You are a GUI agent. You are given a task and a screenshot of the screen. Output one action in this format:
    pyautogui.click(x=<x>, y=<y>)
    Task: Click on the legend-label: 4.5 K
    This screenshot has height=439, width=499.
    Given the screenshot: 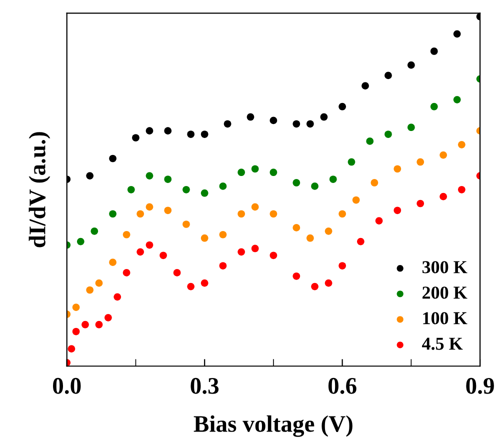 What is the action you would take?
    pyautogui.click(x=442, y=344)
    